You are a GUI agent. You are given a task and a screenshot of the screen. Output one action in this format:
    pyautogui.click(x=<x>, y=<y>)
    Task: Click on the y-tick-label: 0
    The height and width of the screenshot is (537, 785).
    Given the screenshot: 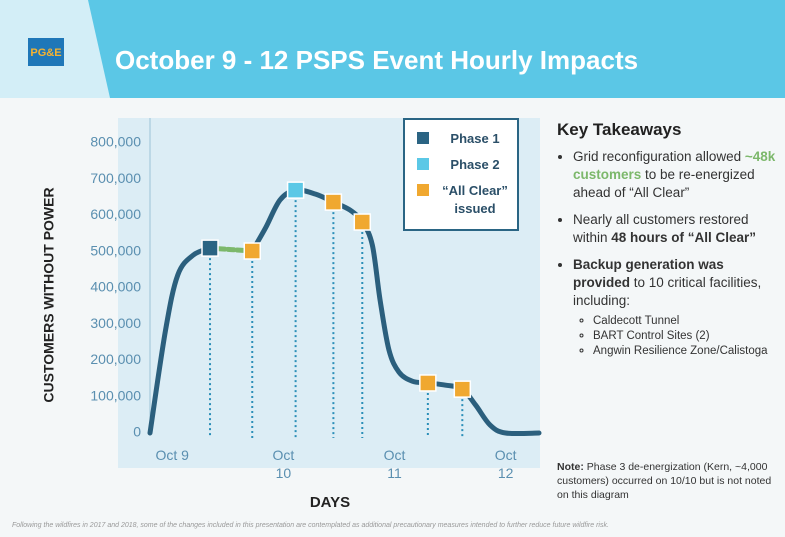 What is the action you would take?
    pyautogui.click(x=137, y=432)
    